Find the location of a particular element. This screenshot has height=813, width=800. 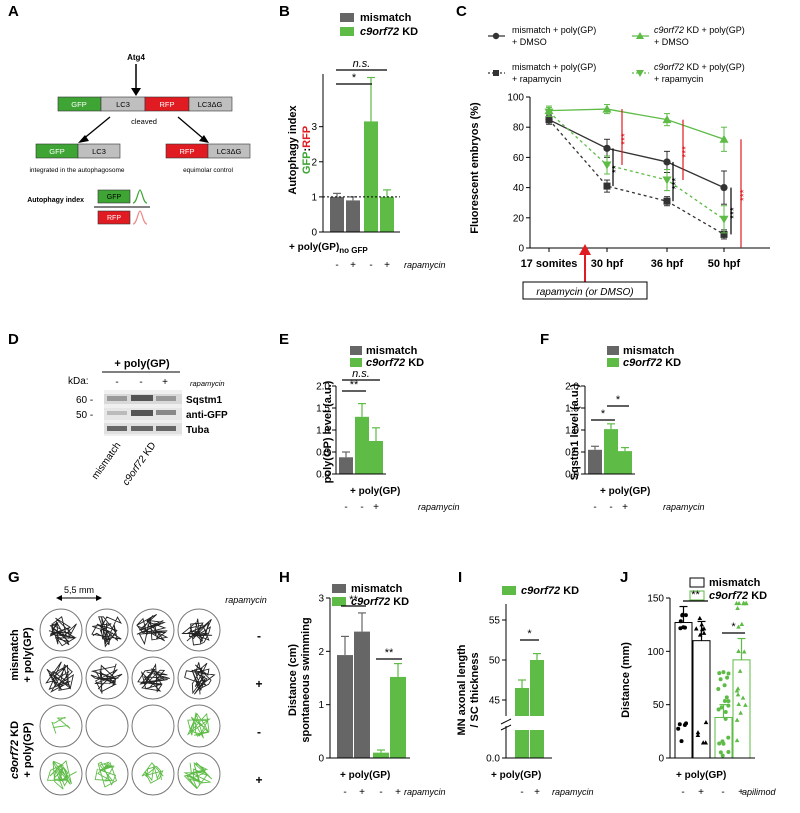

cleaved-gfp-label: GFP is located at coordinates (56, 151).